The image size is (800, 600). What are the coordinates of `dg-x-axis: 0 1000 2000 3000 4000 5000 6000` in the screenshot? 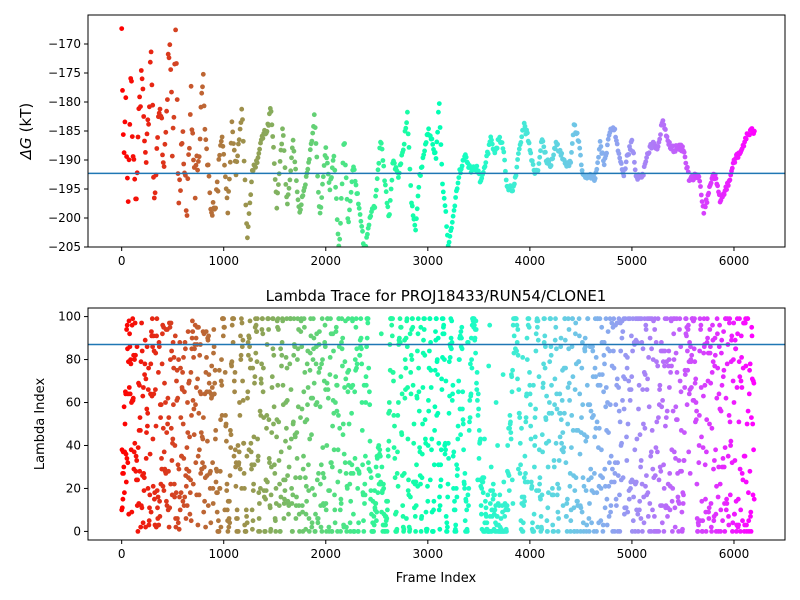 It's located at (433, 257).